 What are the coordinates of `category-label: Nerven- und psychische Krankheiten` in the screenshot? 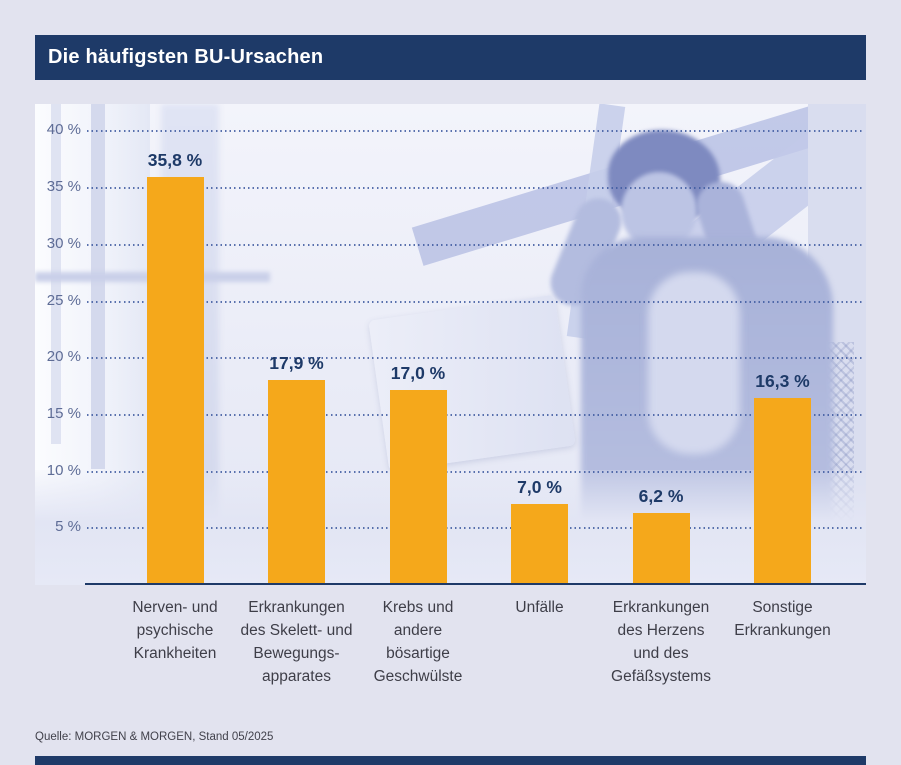 It's located at (175, 630).